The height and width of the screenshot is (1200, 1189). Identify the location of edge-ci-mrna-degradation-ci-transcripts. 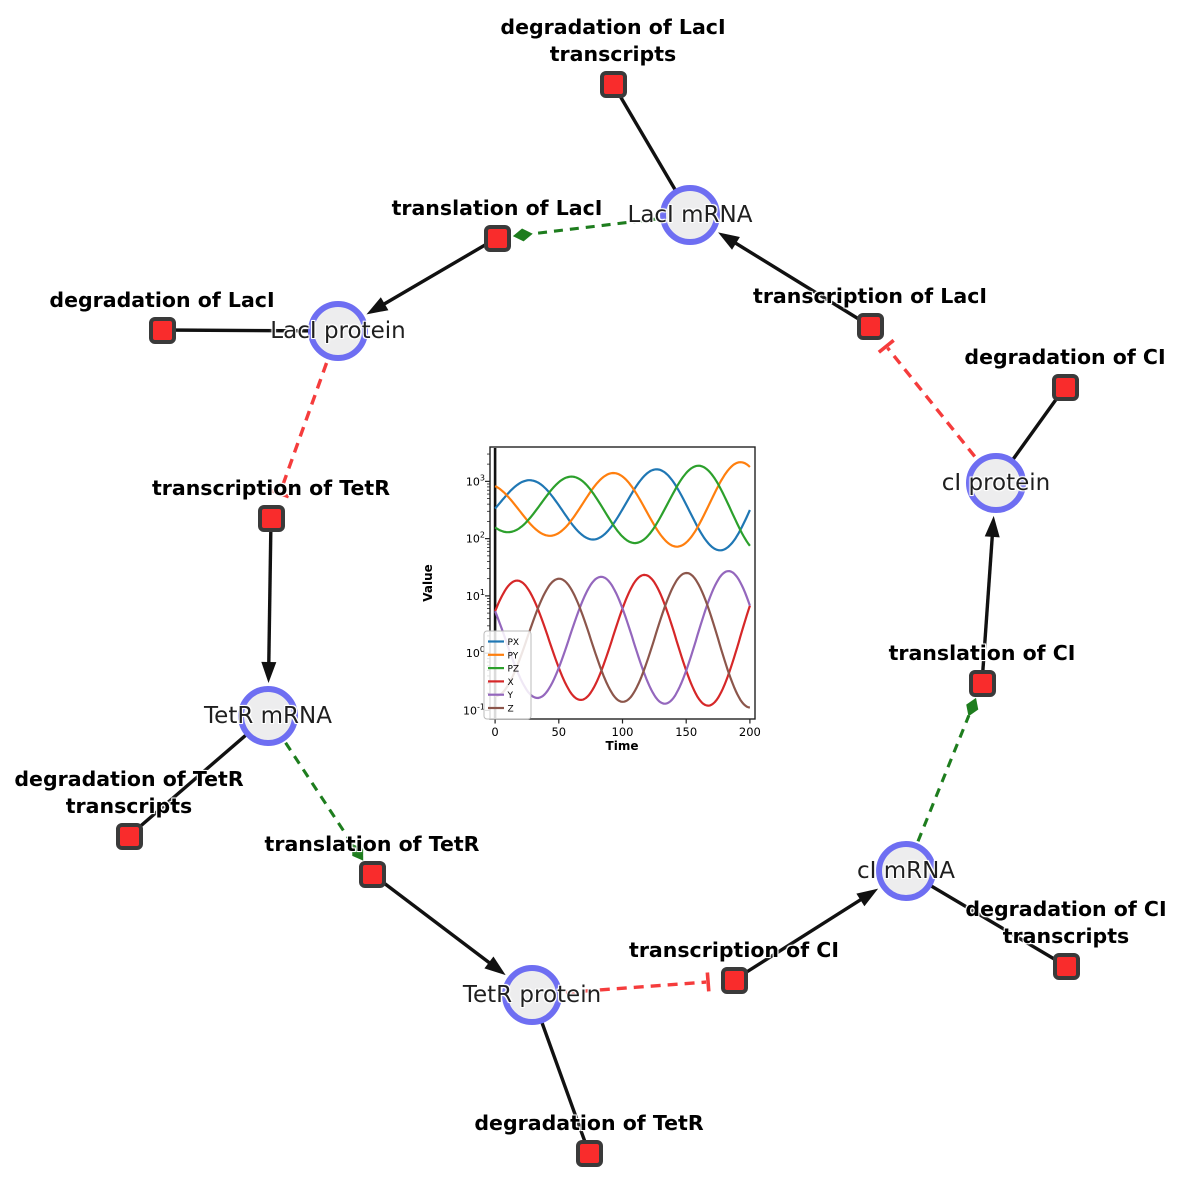
(986, 918).